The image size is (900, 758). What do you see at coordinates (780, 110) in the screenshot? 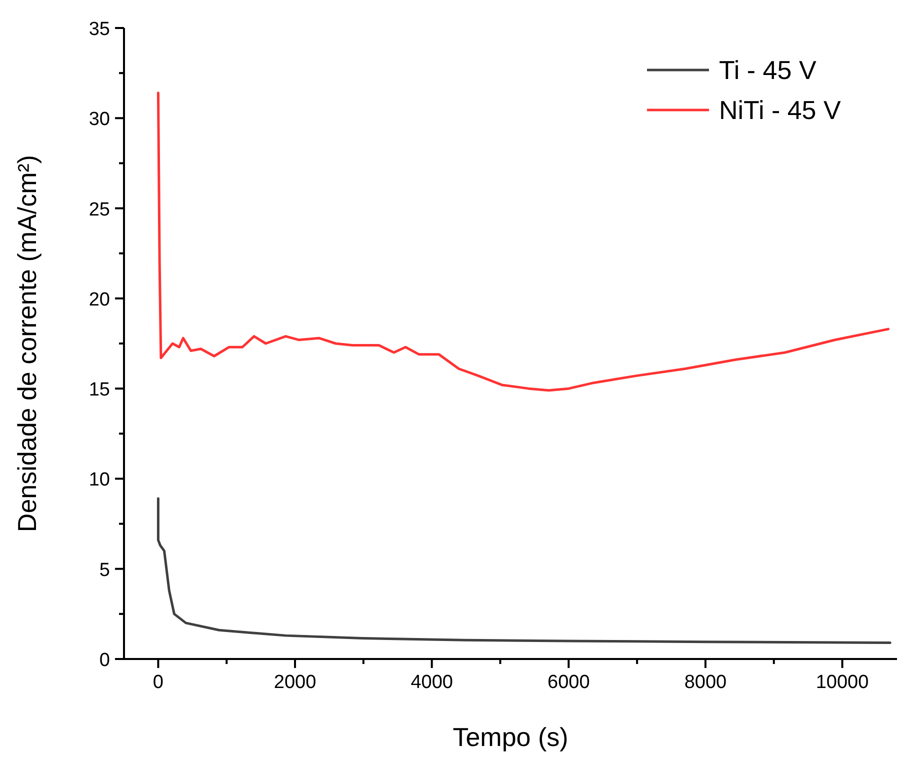
I see `legend-label: NiTi - 45 V` at bounding box center [780, 110].